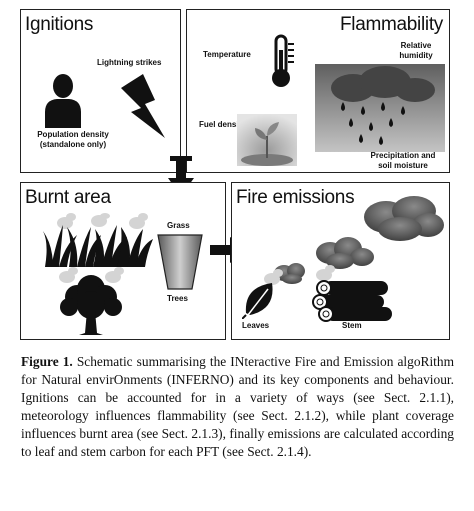 This screenshot has width=474, height=511. What do you see at coordinates (262, 294) in the screenshot?
I see `leaf-icon` at bounding box center [262, 294].